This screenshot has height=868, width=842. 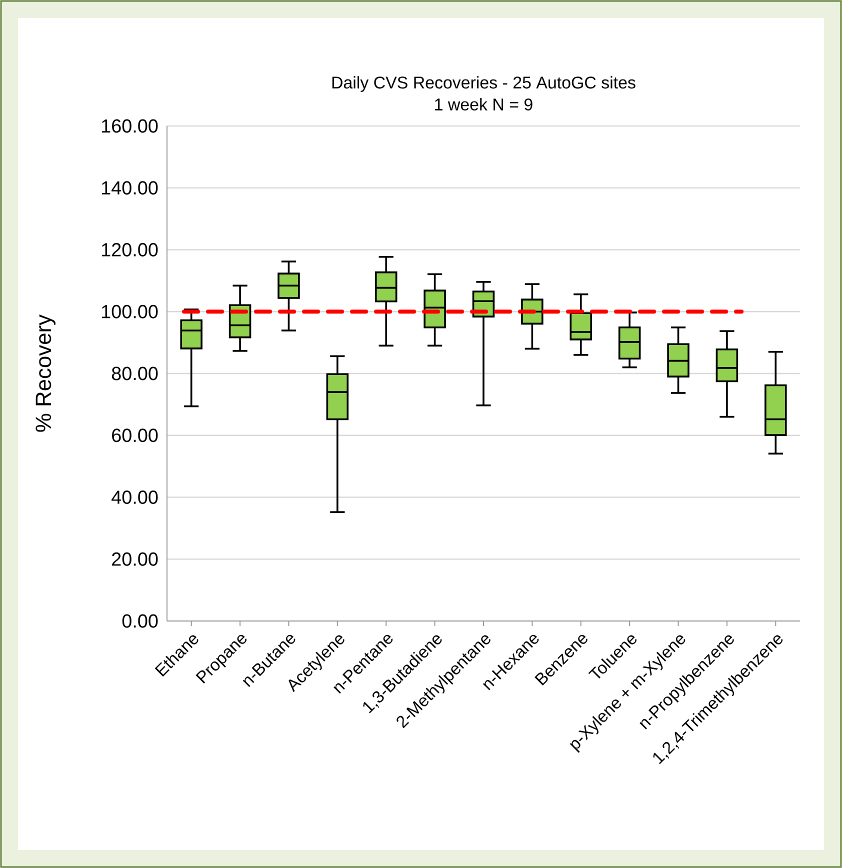 What do you see at coordinates (130, 311) in the screenshot?
I see `y-tick-label: 100.00` at bounding box center [130, 311].